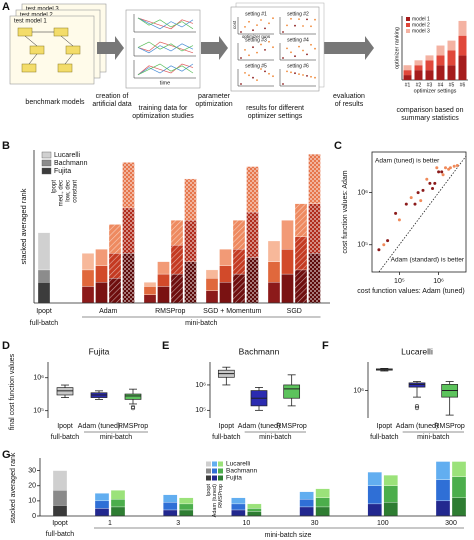  Describe the element at coordinates (178, 523) in the screenshot. I see `x-tick-label: 3` at that location.